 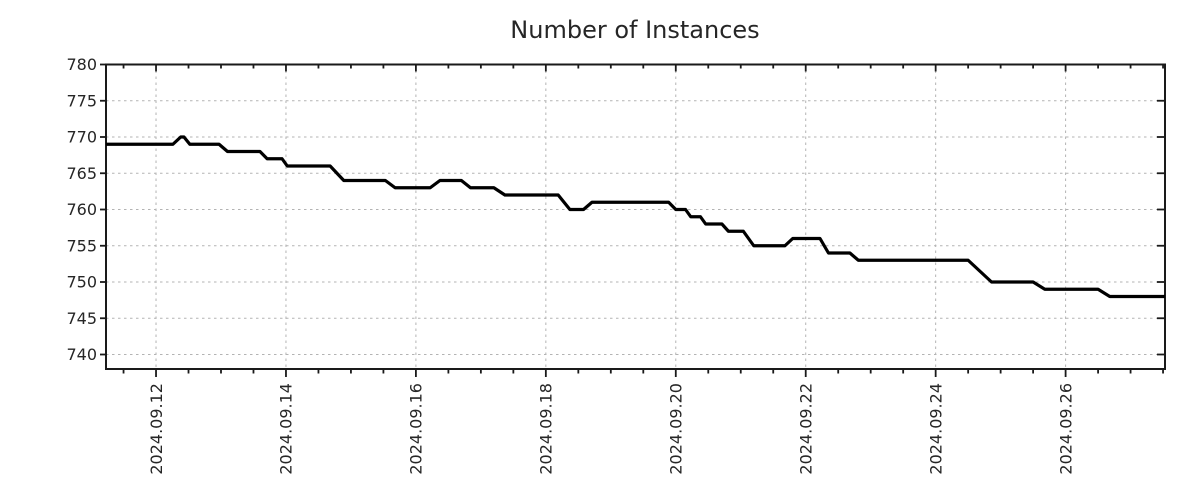 What do you see at coordinates (81, 282) in the screenshot?
I see `y-tick-label: 750` at bounding box center [81, 282].